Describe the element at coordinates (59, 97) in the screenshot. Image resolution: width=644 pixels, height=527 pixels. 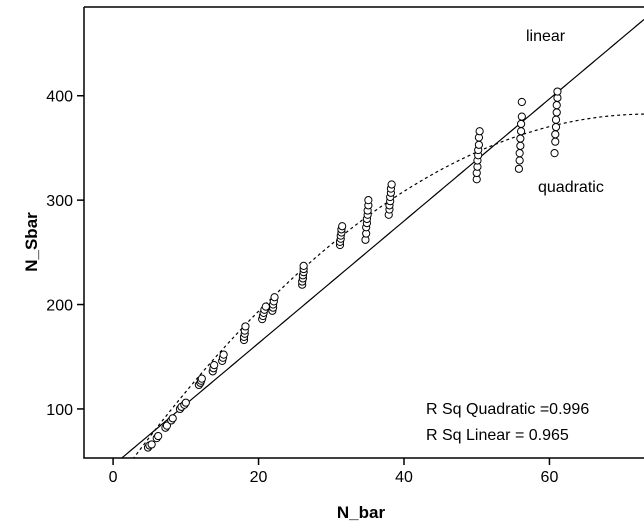
I see `y-tick-label: 400` at that location.